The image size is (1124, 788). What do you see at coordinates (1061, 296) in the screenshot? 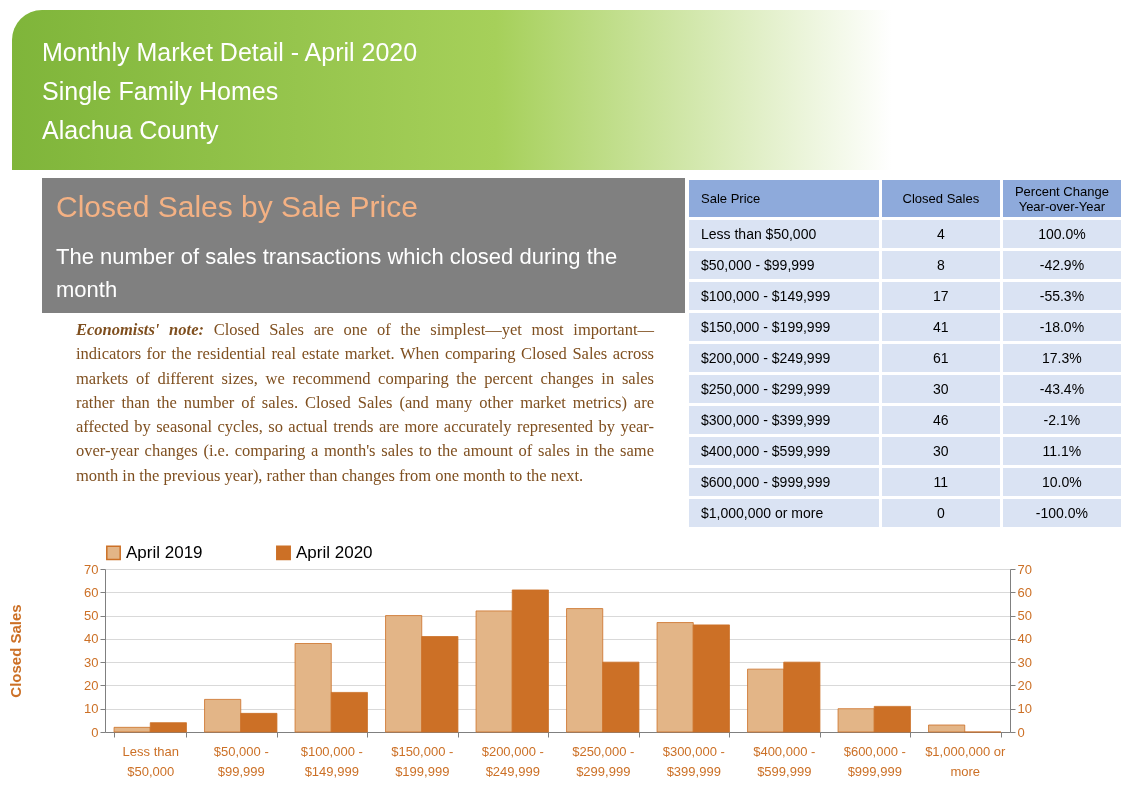
I see `text: -55.3%` at bounding box center [1061, 296].